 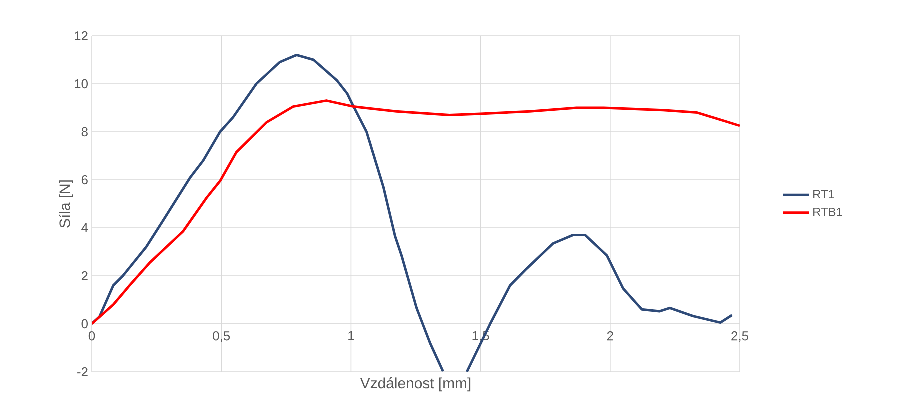 What do you see at coordinates (81, 36) in the screenshot?
I see `y-tick-label: 12` at bounding box center [81, 36].